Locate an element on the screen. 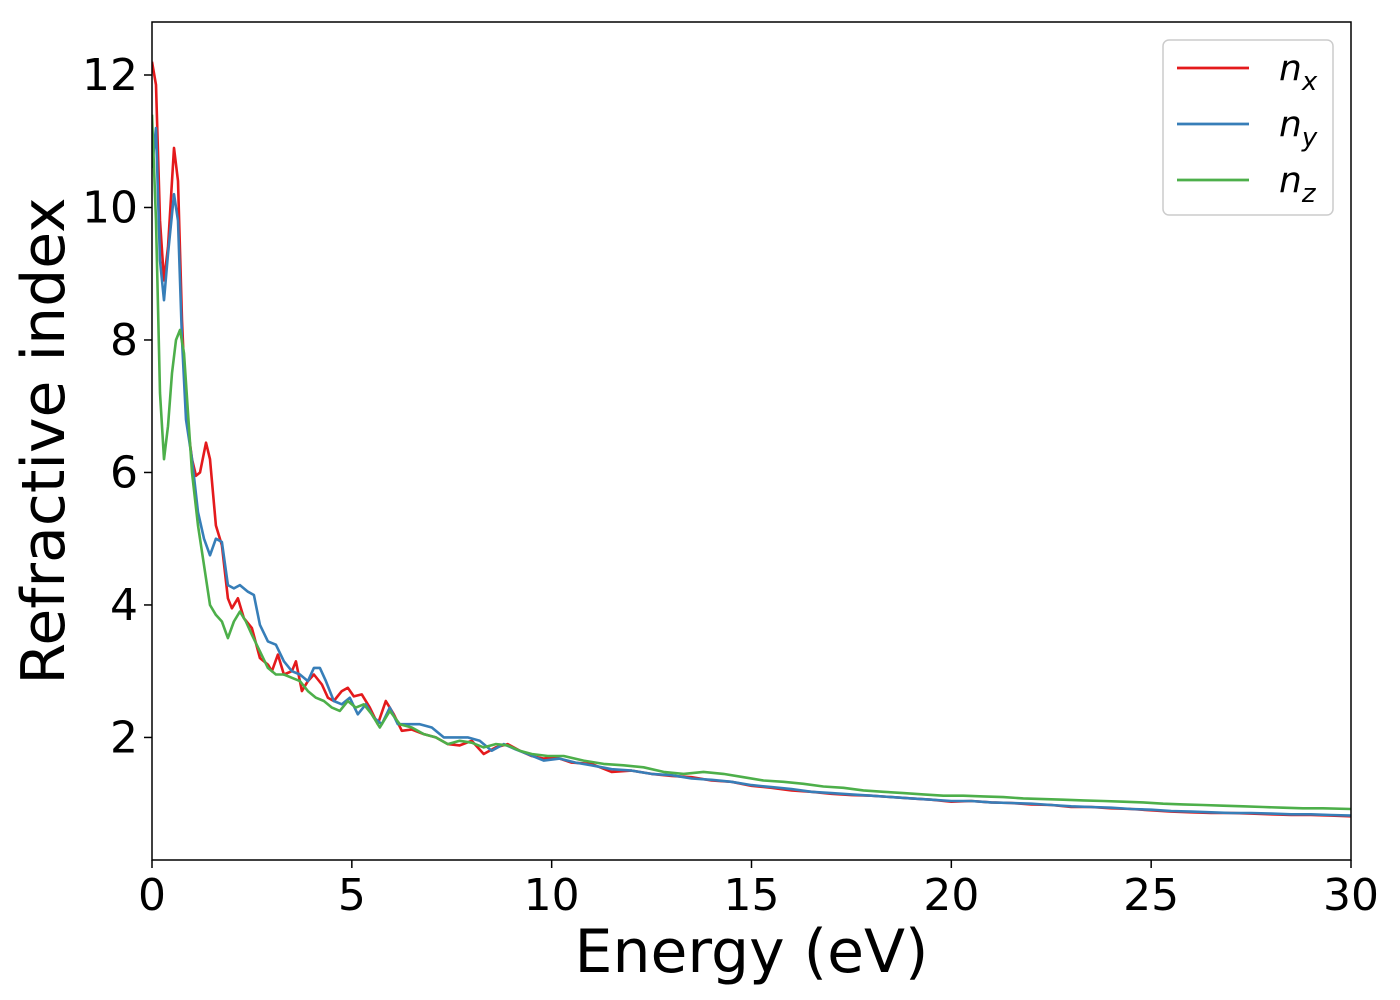 This screenshot has width=1400, height=1000. x-tick-label: 15 is located at coordinates (752, 895).